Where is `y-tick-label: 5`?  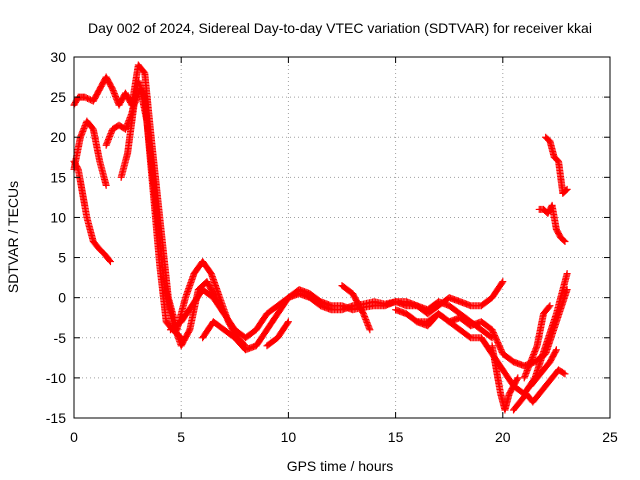 y-tick-label: 5 is located at coordinates (62, 258).